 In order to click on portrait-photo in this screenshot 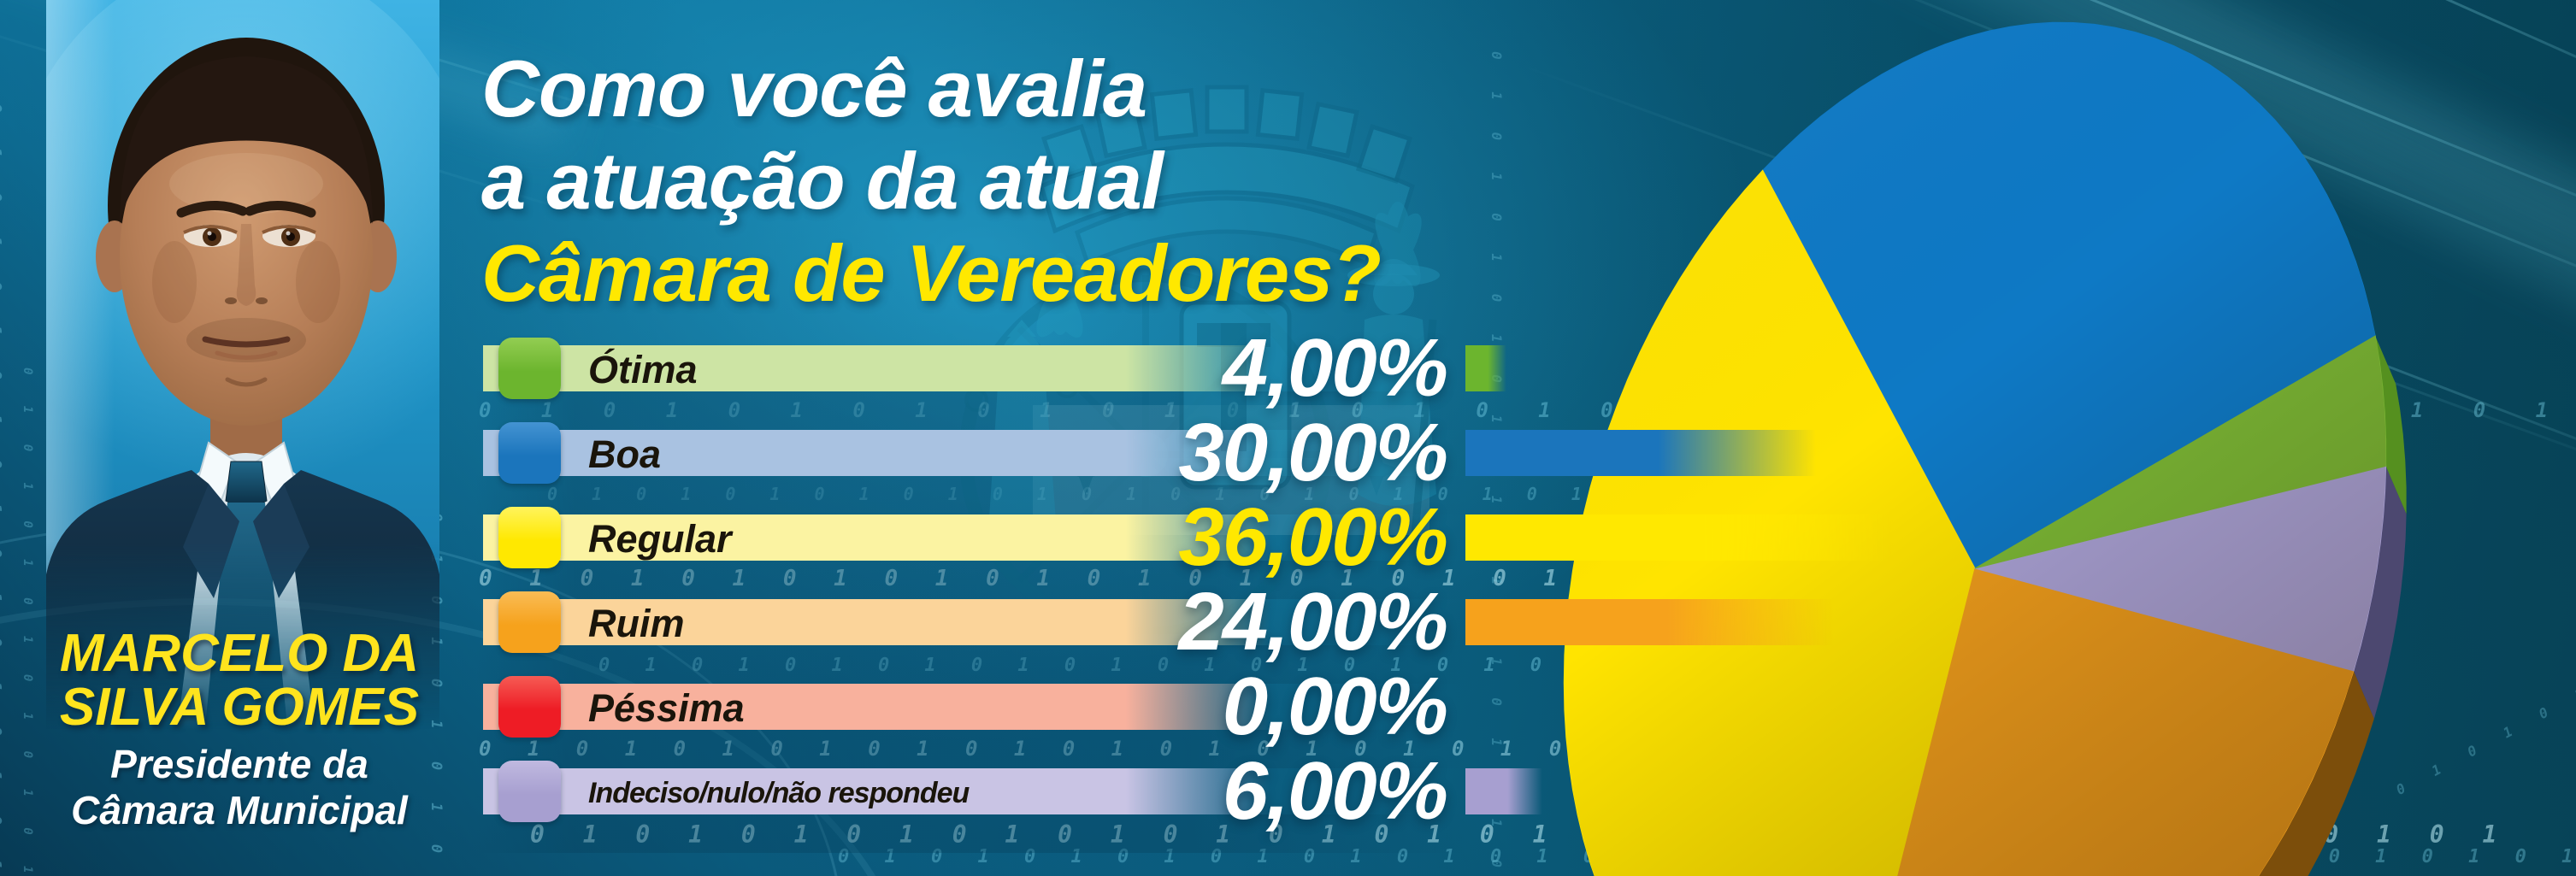, I will do `click(243, 376)`.